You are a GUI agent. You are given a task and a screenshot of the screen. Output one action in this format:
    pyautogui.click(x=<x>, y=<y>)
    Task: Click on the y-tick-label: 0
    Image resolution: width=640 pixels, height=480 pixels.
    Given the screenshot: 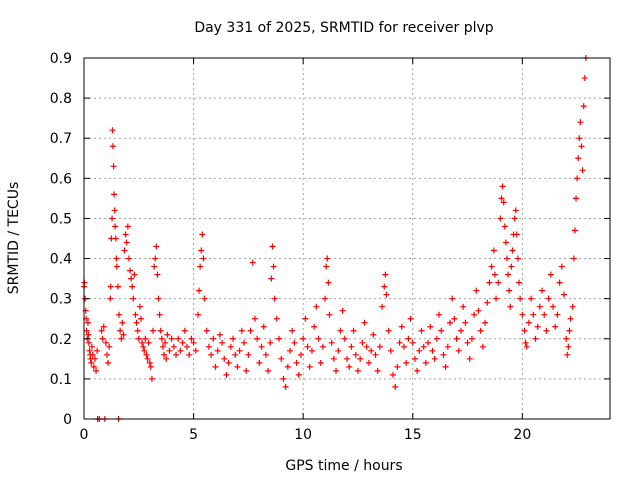 What is the action you would take?
    pyautogui.click(x=67, y=420)
    